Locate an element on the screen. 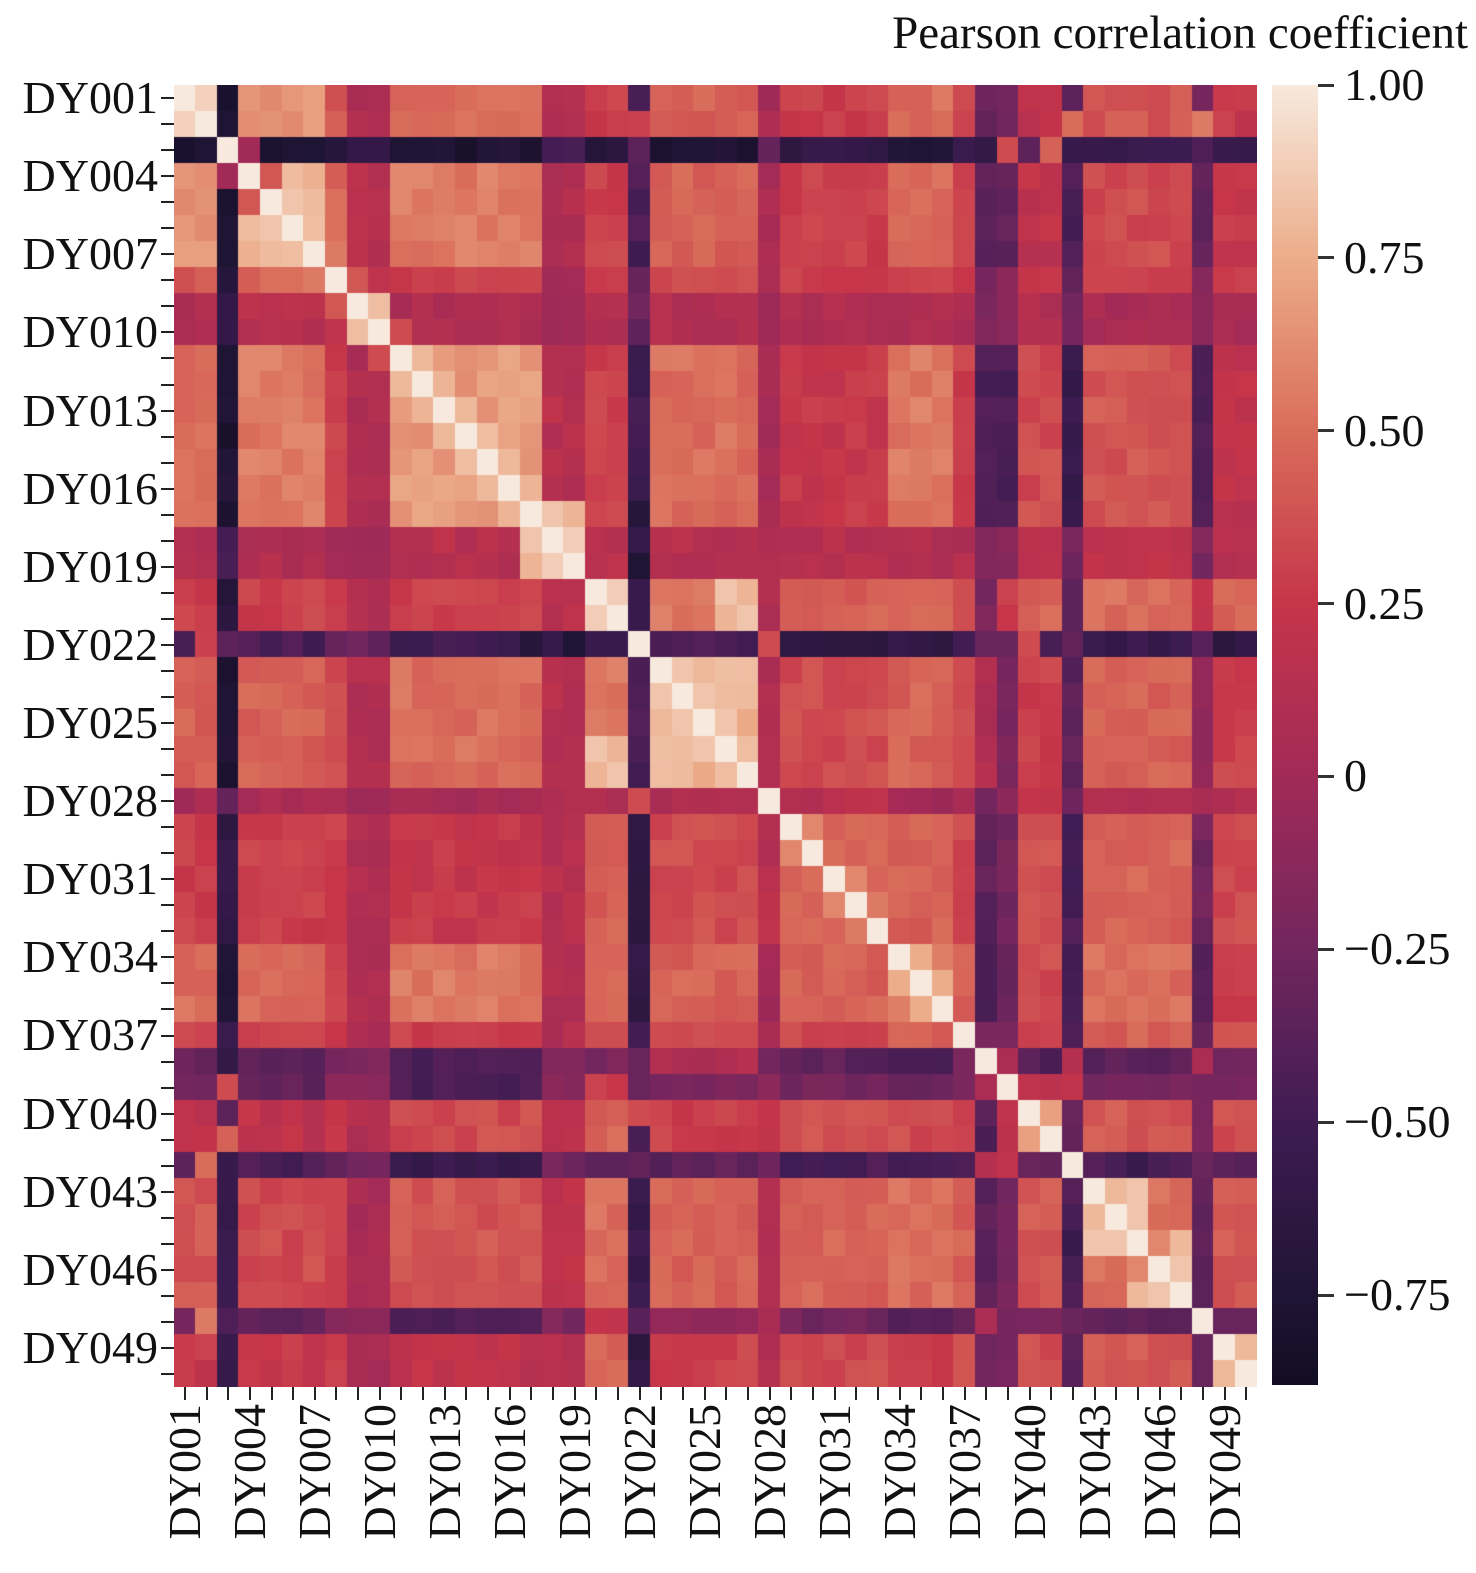 This screenshot has width=1476, height=1573. x-axis-label: DY016 is located at coordinates (509, 1472).